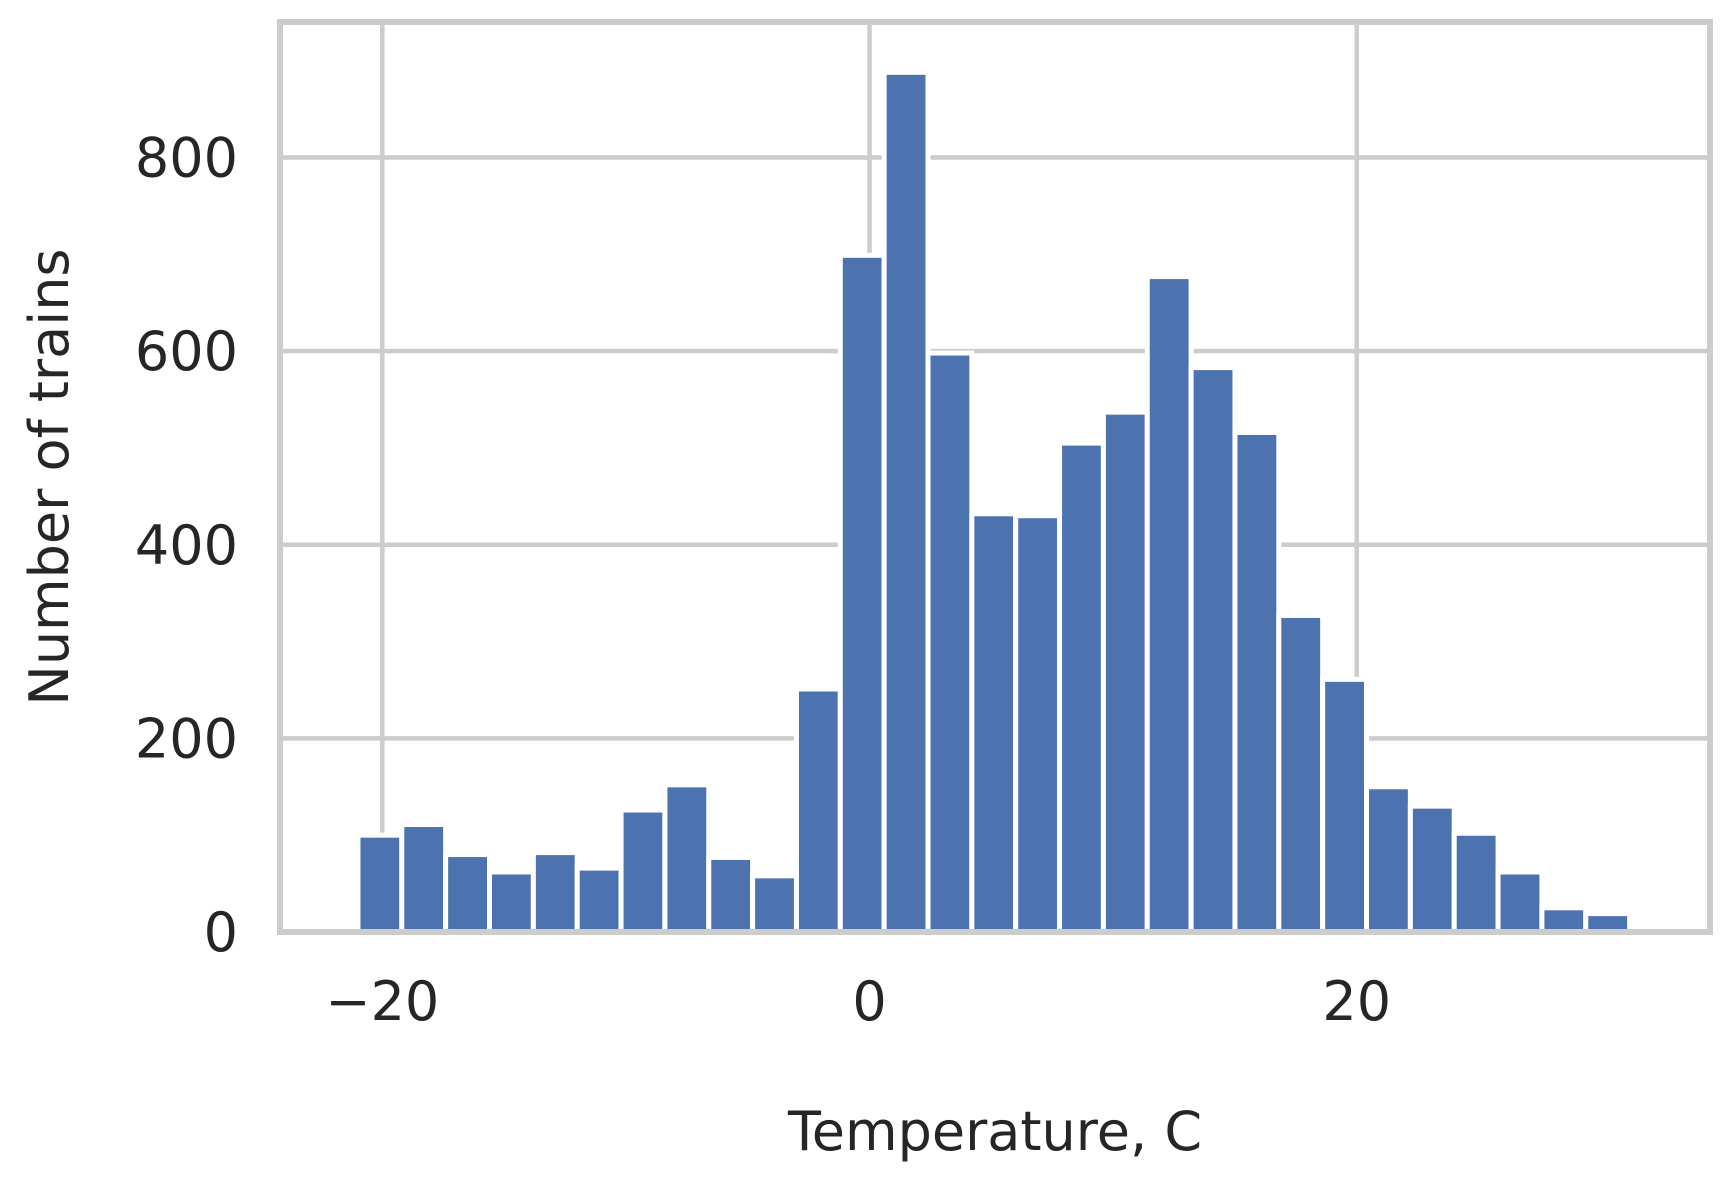 Image resolution: width=1726 pixels, height=1187 pixels. I want to click on y-tick-label: 800, so click(186, 158).